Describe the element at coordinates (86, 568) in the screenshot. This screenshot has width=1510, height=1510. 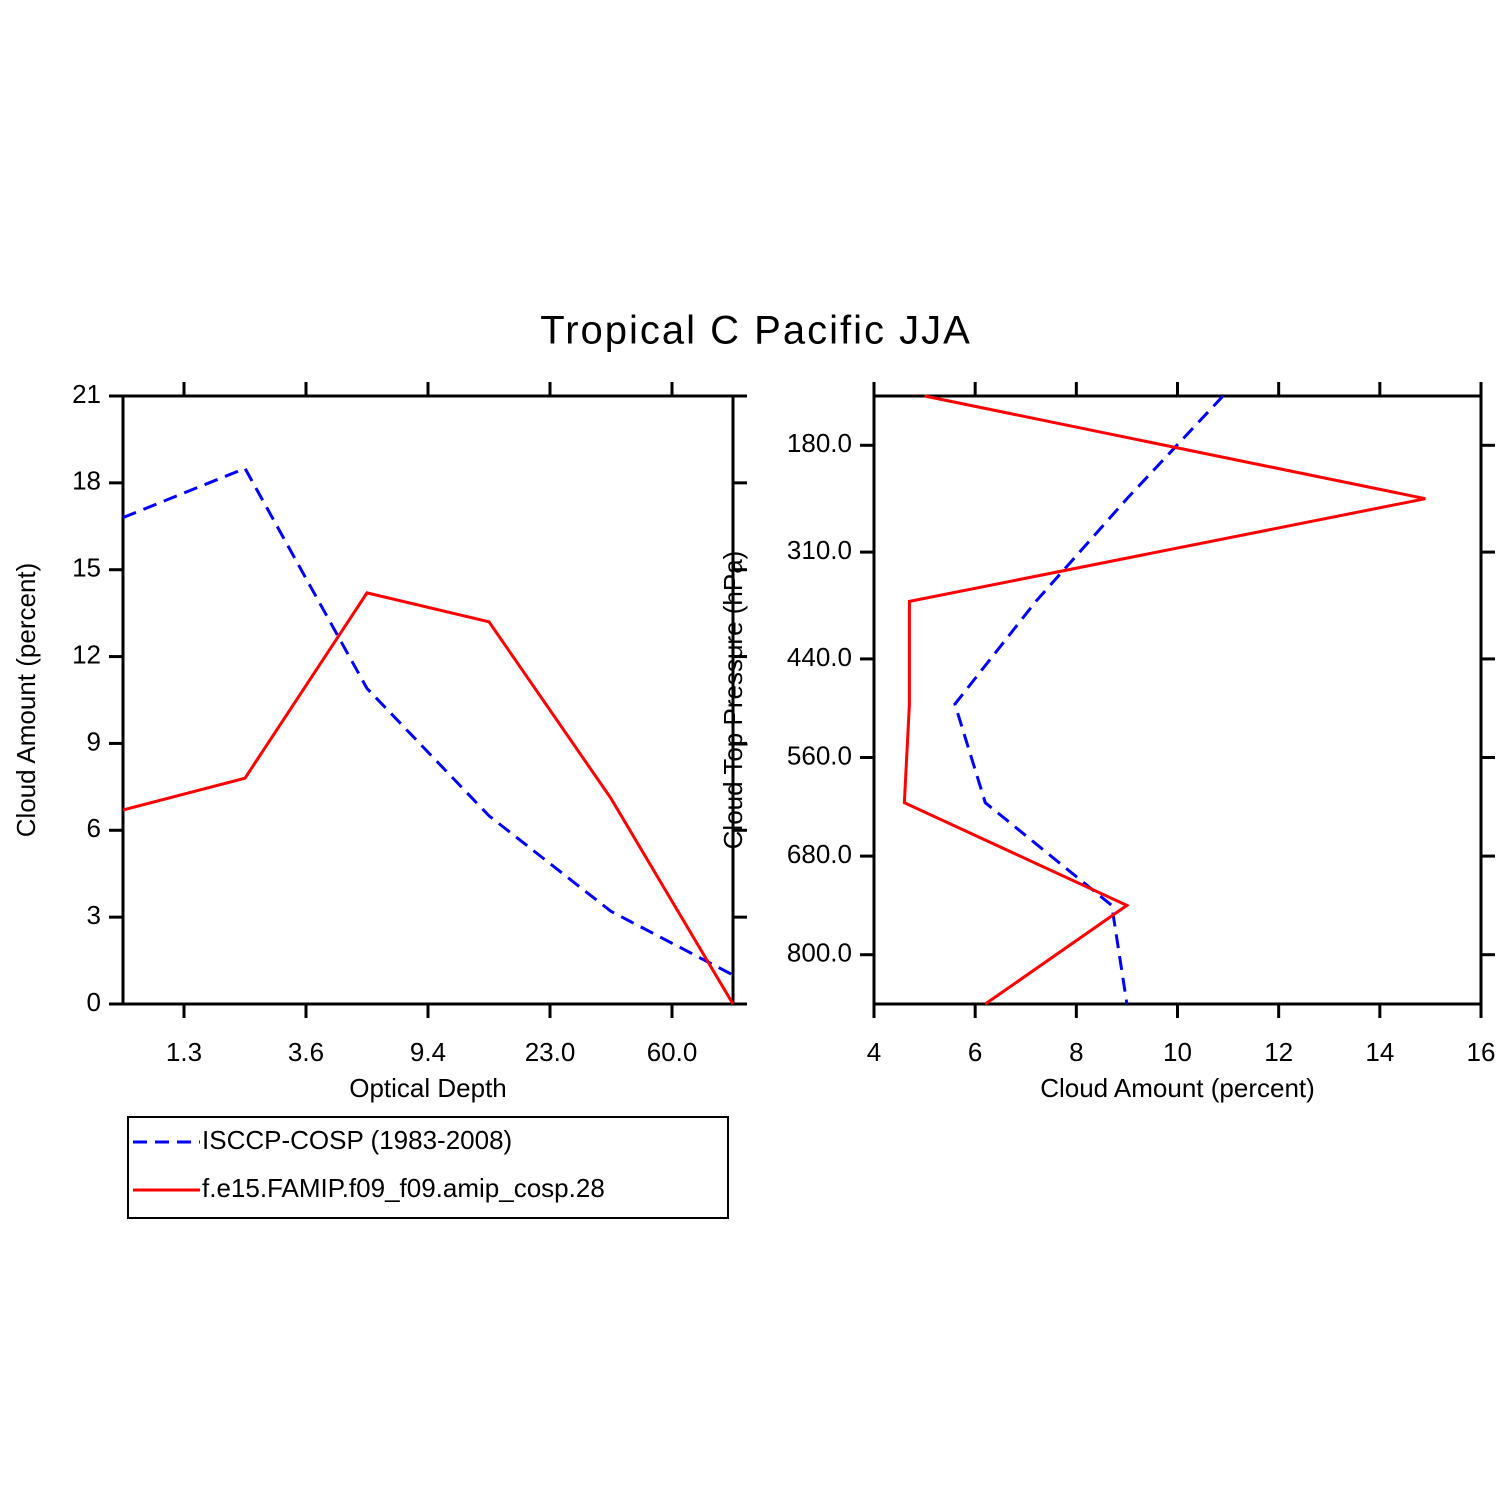
I see `y-tick-label: 15` at that location.